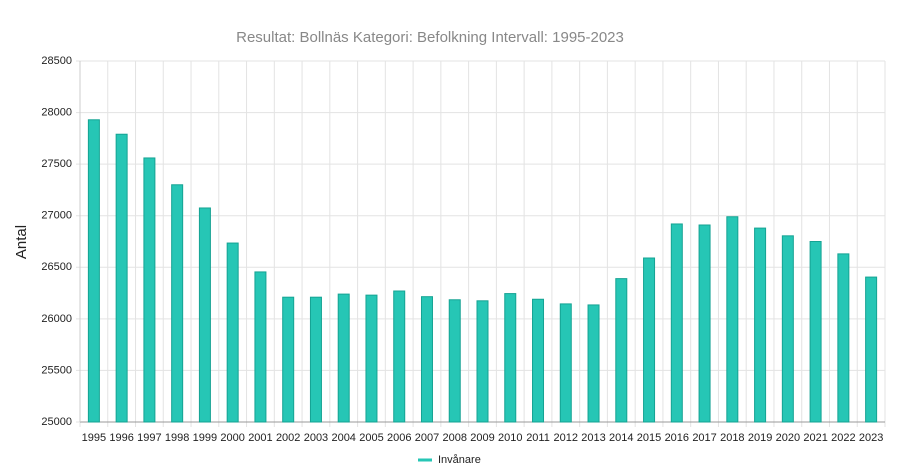  I want to click on x-tick-label: 2003, so click(316, 438).